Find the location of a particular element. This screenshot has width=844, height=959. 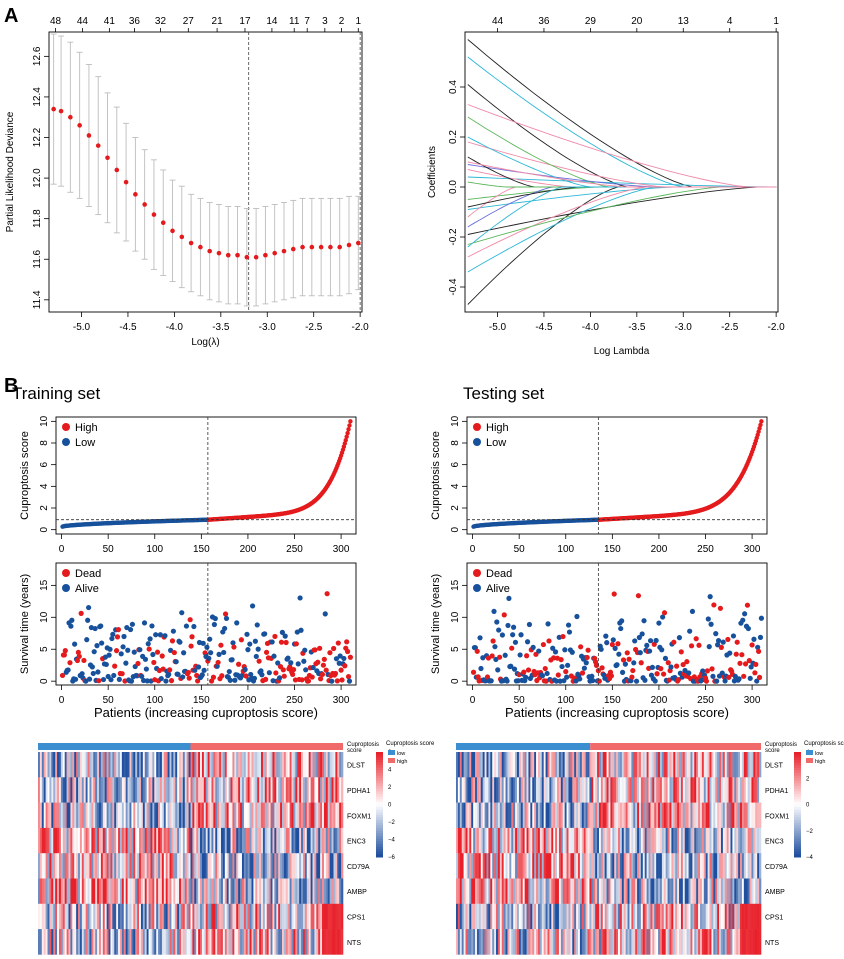

y-tick-label: 10 is located at coordinates (455, 421).